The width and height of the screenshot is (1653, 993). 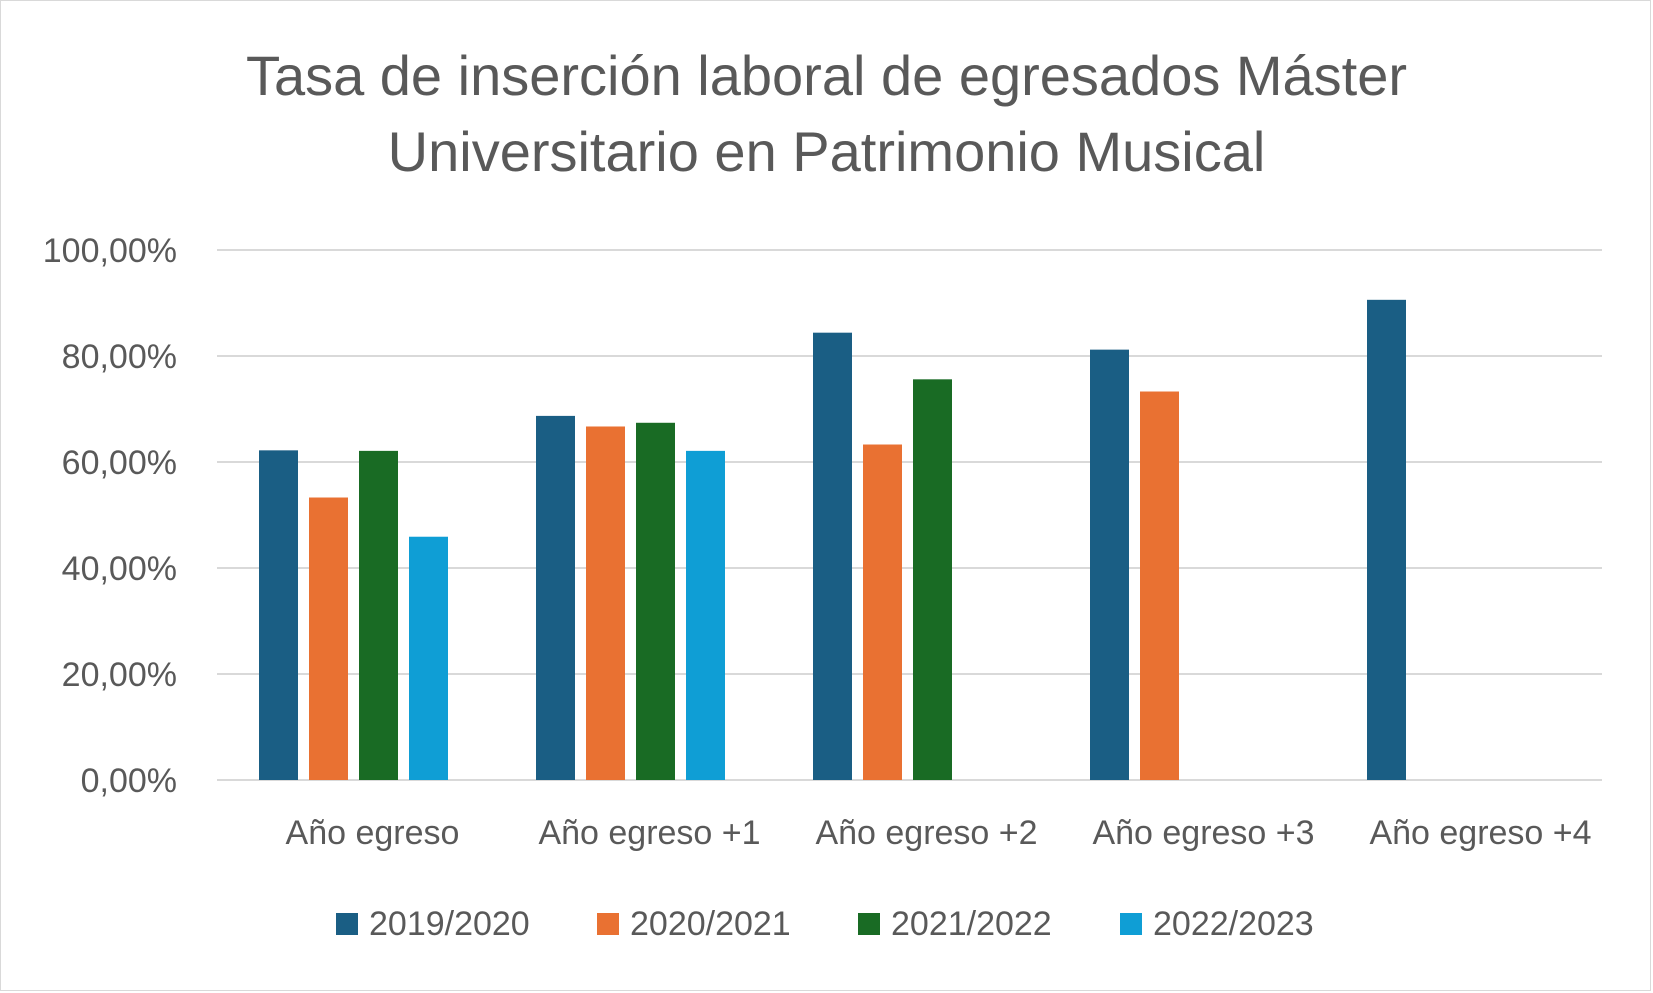 What do you see at coordinates (926, 833) in the screenshot?
I see `x-category-label: Año egreso +2` at bounding box center [926, 833].